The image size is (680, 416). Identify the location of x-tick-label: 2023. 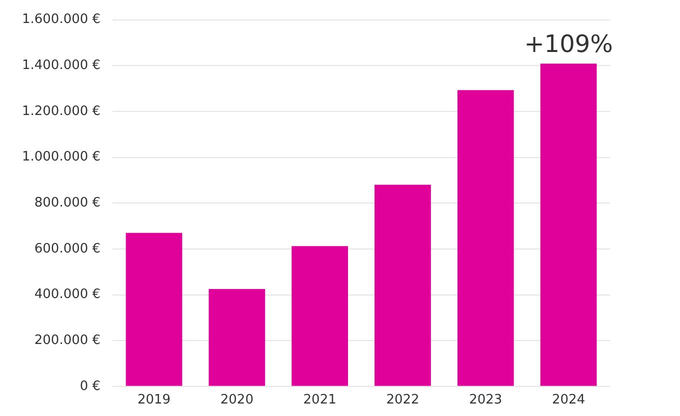
(485, 400).